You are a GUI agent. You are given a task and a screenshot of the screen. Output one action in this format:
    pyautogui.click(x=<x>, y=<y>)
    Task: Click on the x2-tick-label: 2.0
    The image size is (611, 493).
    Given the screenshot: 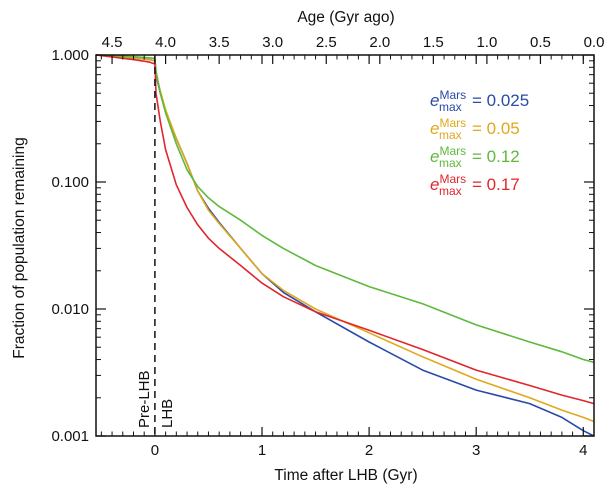 What is the action you would take?
    pyautogui.click(x=379, y=42)
    